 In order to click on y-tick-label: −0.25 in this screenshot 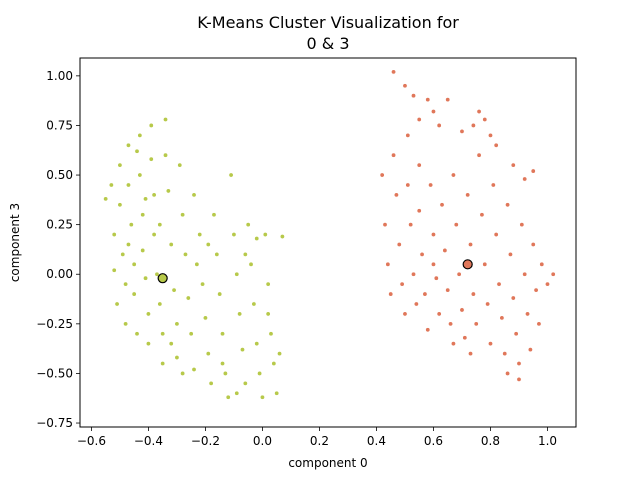, I will do `click(54, 324)`.